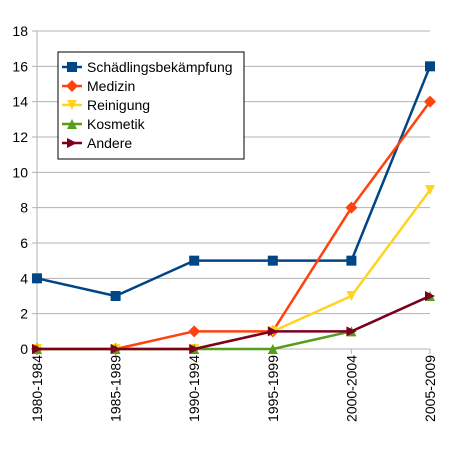  What do you see at coordinates (273, 388) in the screenshot?
I see `x-tick-label: 1995-1999` at bounding box center [273, 388].